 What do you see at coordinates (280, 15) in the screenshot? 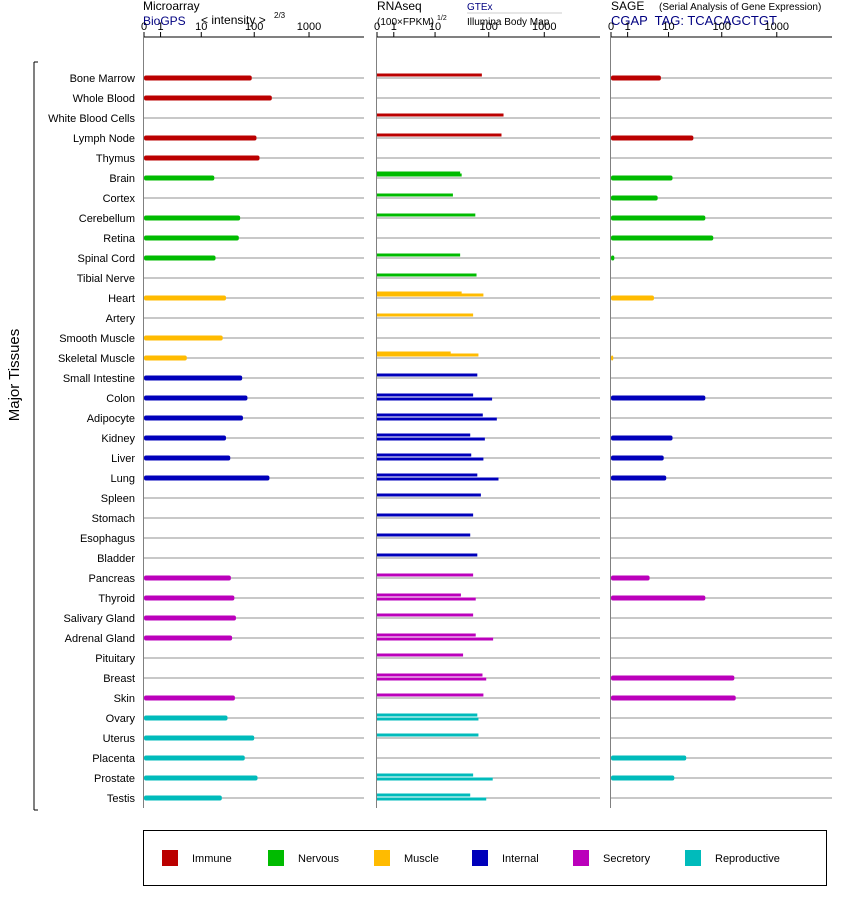
I see `microarray-units-exponent: 2/3` at bounding box center [280, 15].